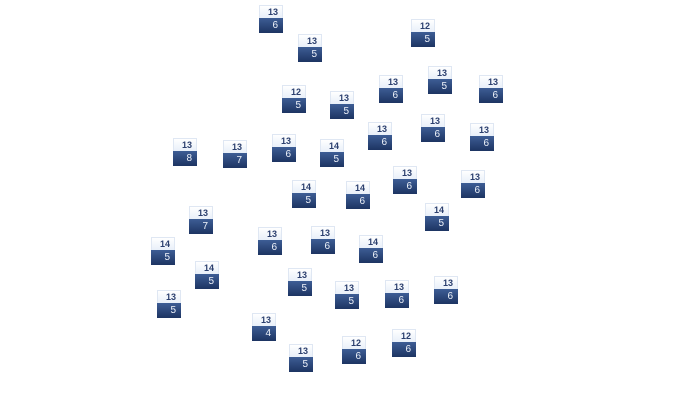  I want to click on tile-bottom-value: 4, so click(264, 333).